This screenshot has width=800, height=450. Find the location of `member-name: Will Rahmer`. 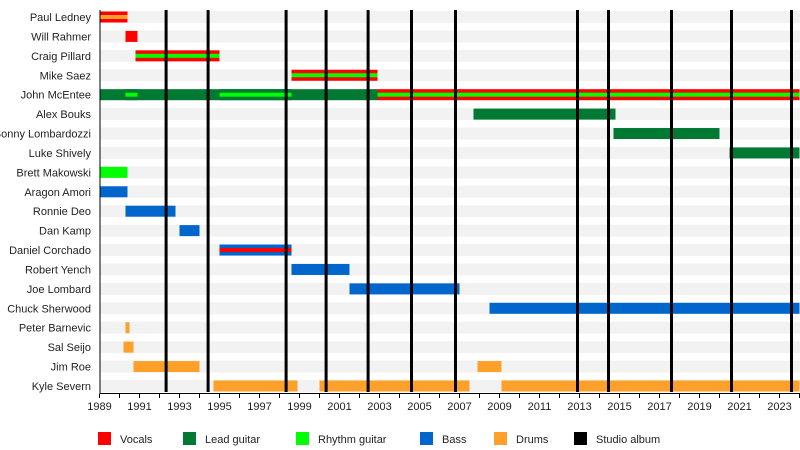

member-name: Will Rahmer is located at coordinates (61, 37).